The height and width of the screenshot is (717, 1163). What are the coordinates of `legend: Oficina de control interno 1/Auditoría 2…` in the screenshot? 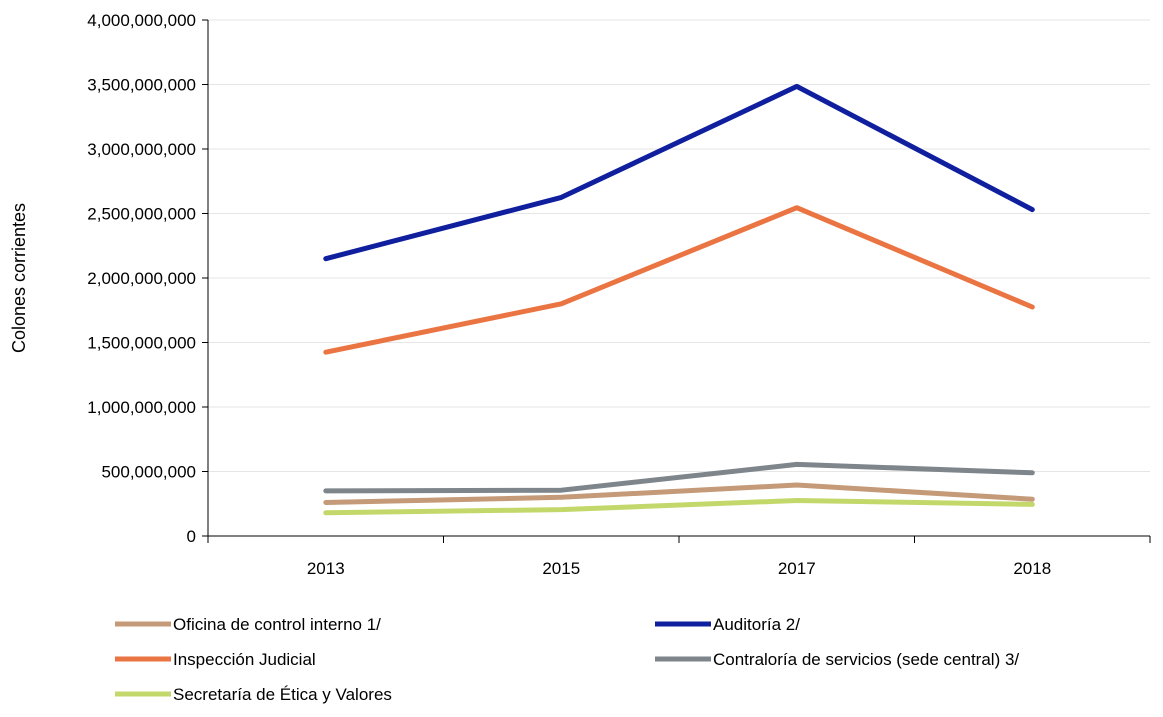 It's located at (567, 659).